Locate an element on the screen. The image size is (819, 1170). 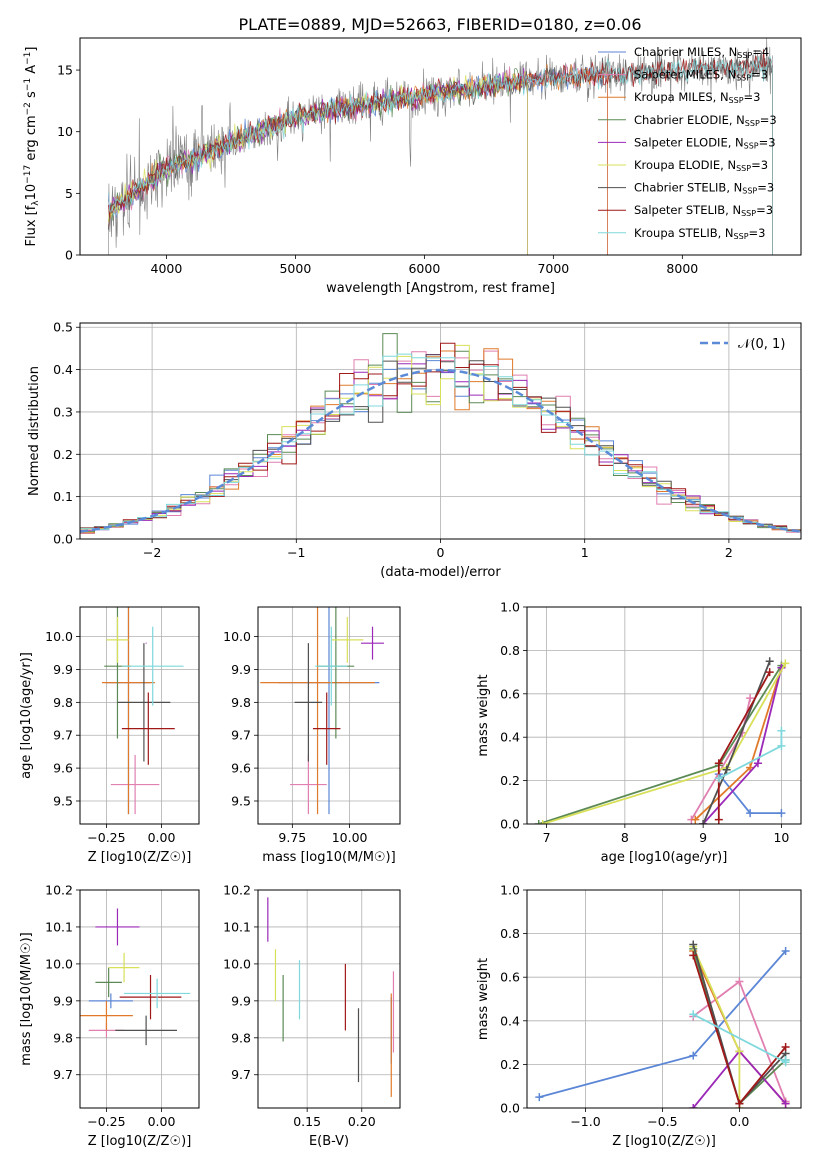
x-axis-label: E(B-V) is located at coordinates (329, 1141).